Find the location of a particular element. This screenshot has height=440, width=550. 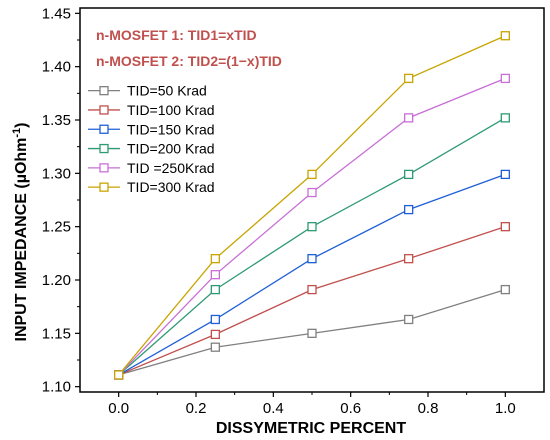

x-tick-label: 0.0 is located at coordinates (118, 408).